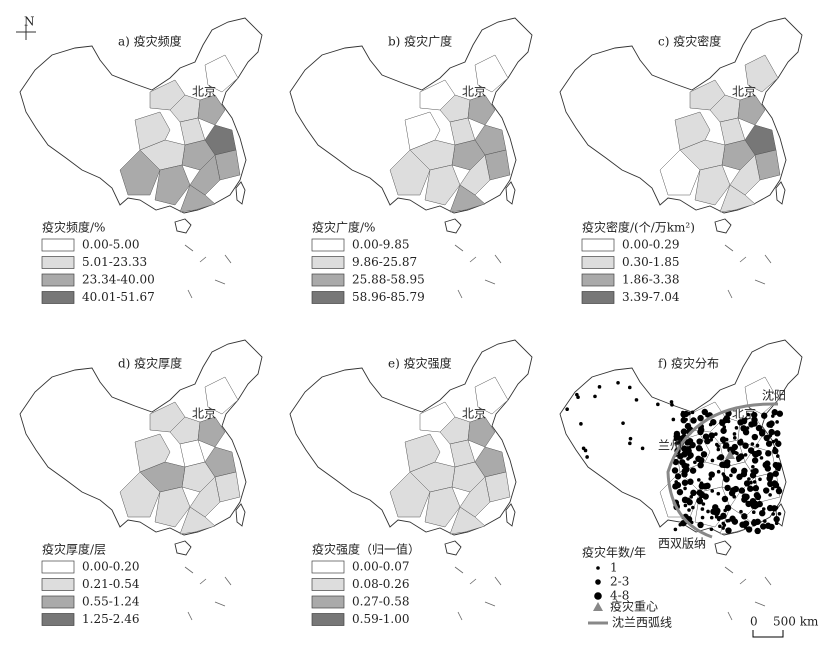 This screenshot has height=653, width=825. What do you see at coordinates (204, 414) in the screenshot?
I see `city-label: 北京` at bounding box center [204, 414].